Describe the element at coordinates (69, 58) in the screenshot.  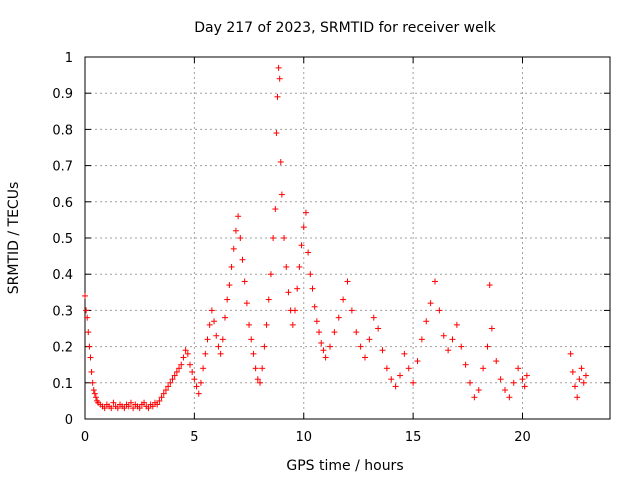
I see `y-tick-label: 1` at that location.